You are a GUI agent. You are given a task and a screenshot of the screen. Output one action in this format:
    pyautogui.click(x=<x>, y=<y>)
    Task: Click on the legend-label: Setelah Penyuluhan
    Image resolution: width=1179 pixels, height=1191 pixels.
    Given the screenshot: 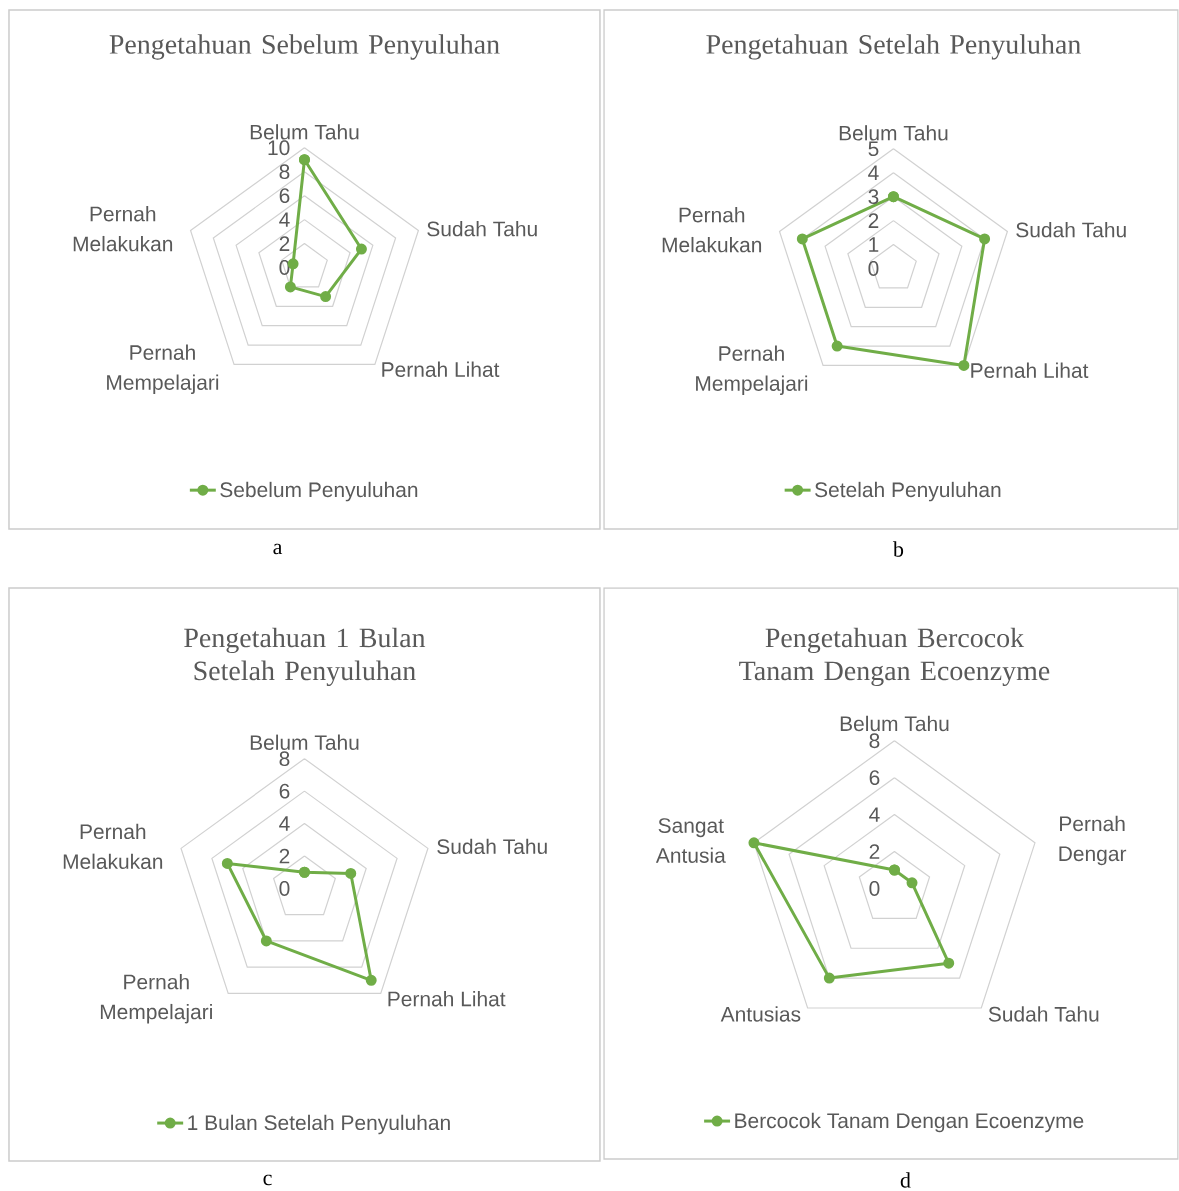 What is the action you would take?
    pyautogui.click(x=908, y=491)
    